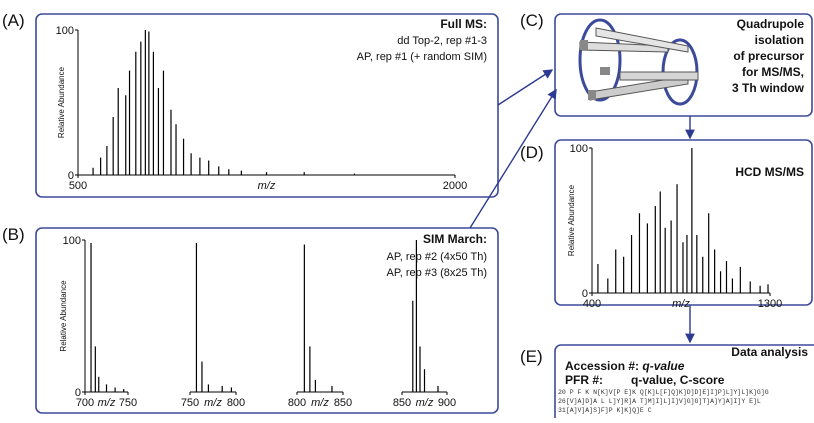 Image resolution: width=814 pixels, height=423 pixels. Describe the element at coordinates (437, 273) in the screenshot. I see `panel-note: AP, rep #3 (8x25 Th)` at that location.